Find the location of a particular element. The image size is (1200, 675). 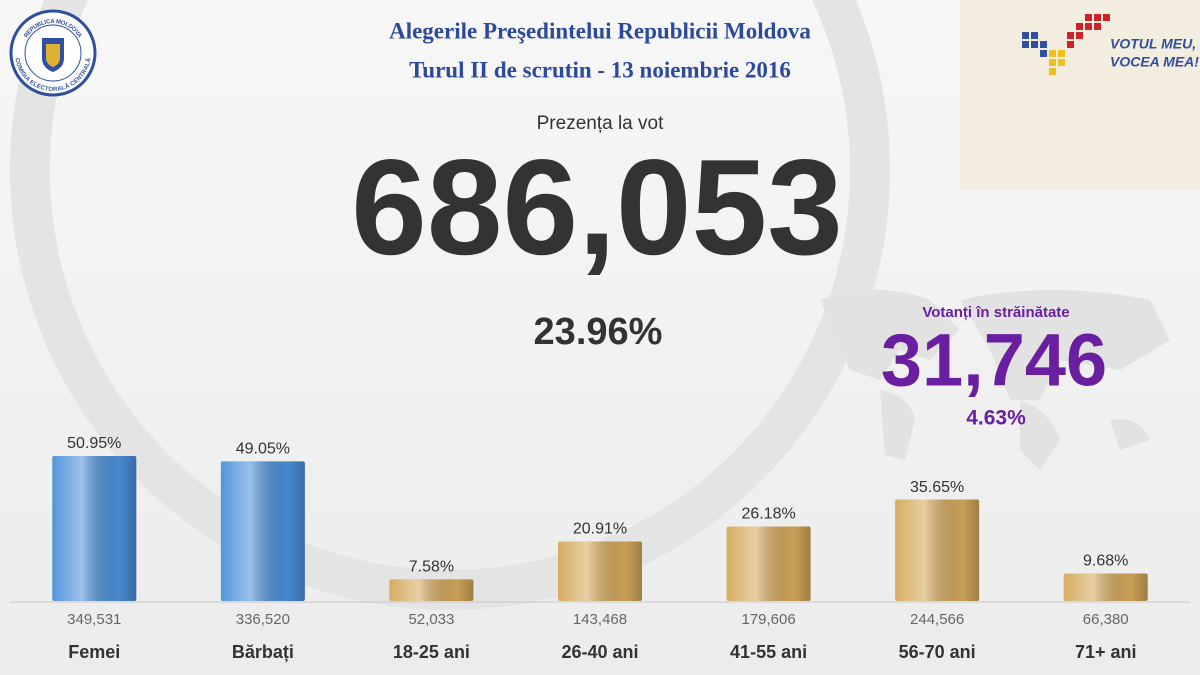

value-label: 9.68% is located at coordinates (1105, 561).